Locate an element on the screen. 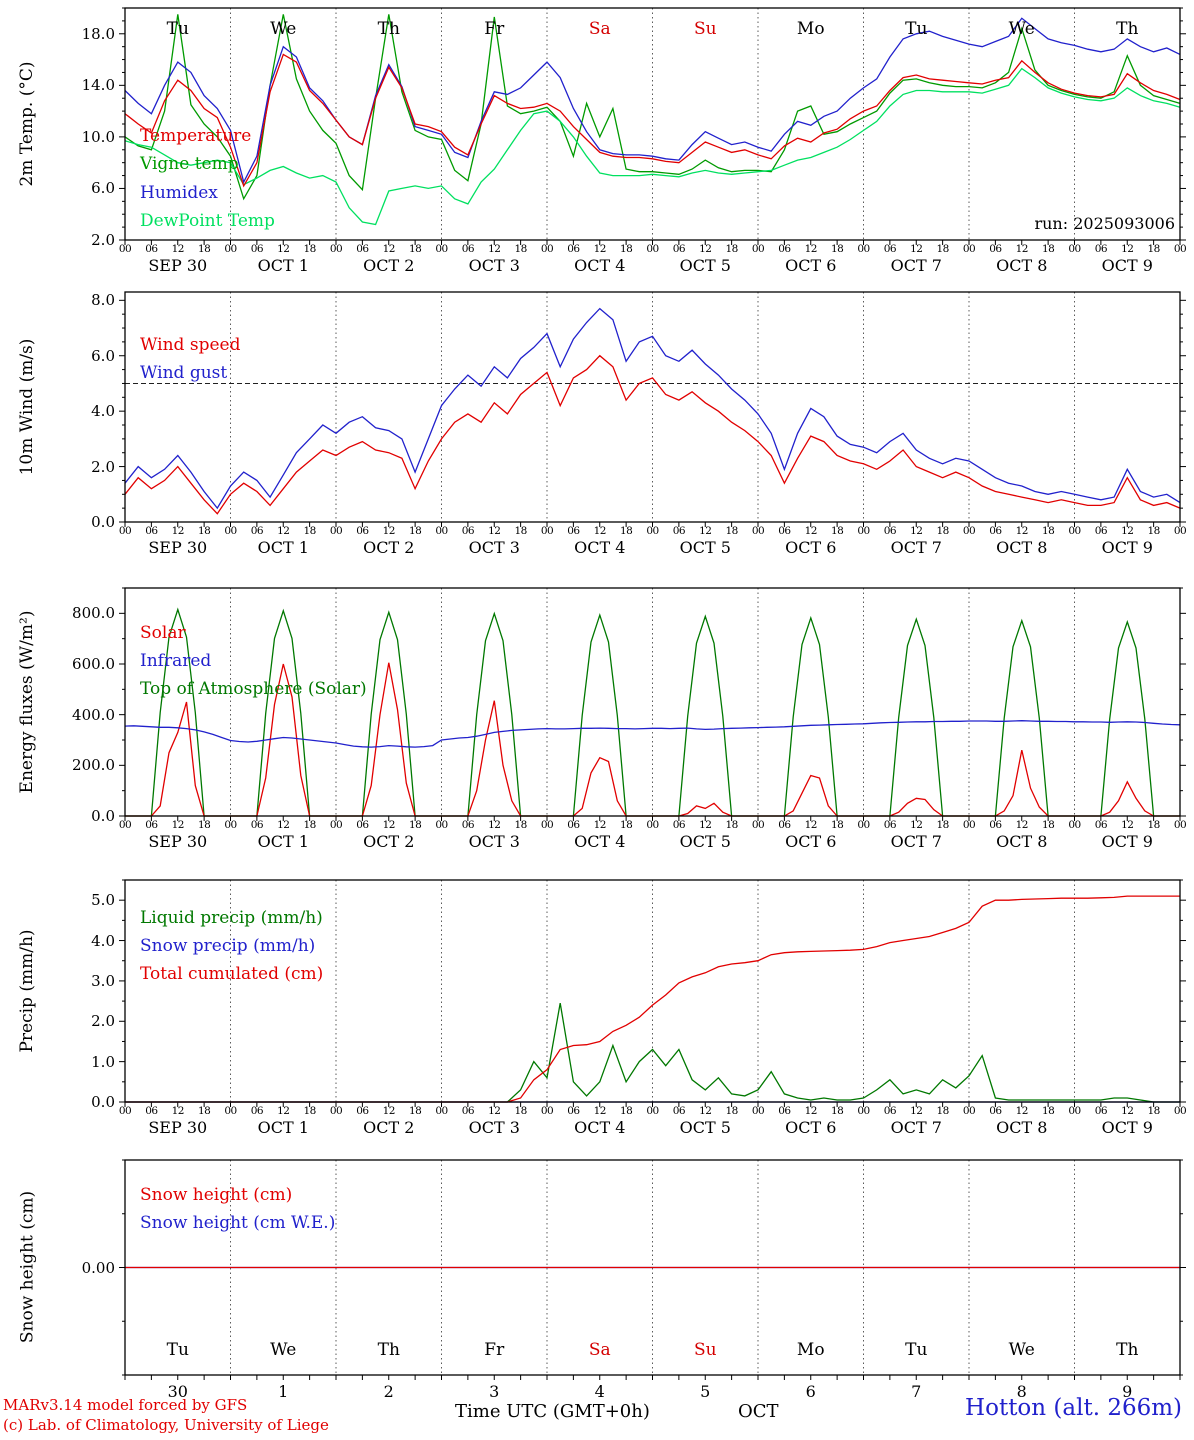  day-name-label: Tu is located at coordinates (177, 1350).